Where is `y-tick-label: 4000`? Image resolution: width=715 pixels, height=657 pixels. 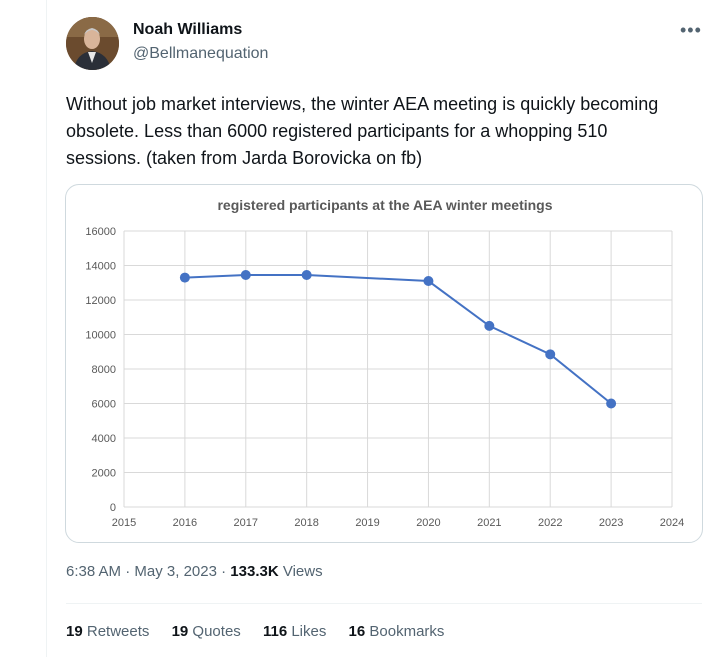
y-tick-label: 4000 is located at coordinates (104, 439).